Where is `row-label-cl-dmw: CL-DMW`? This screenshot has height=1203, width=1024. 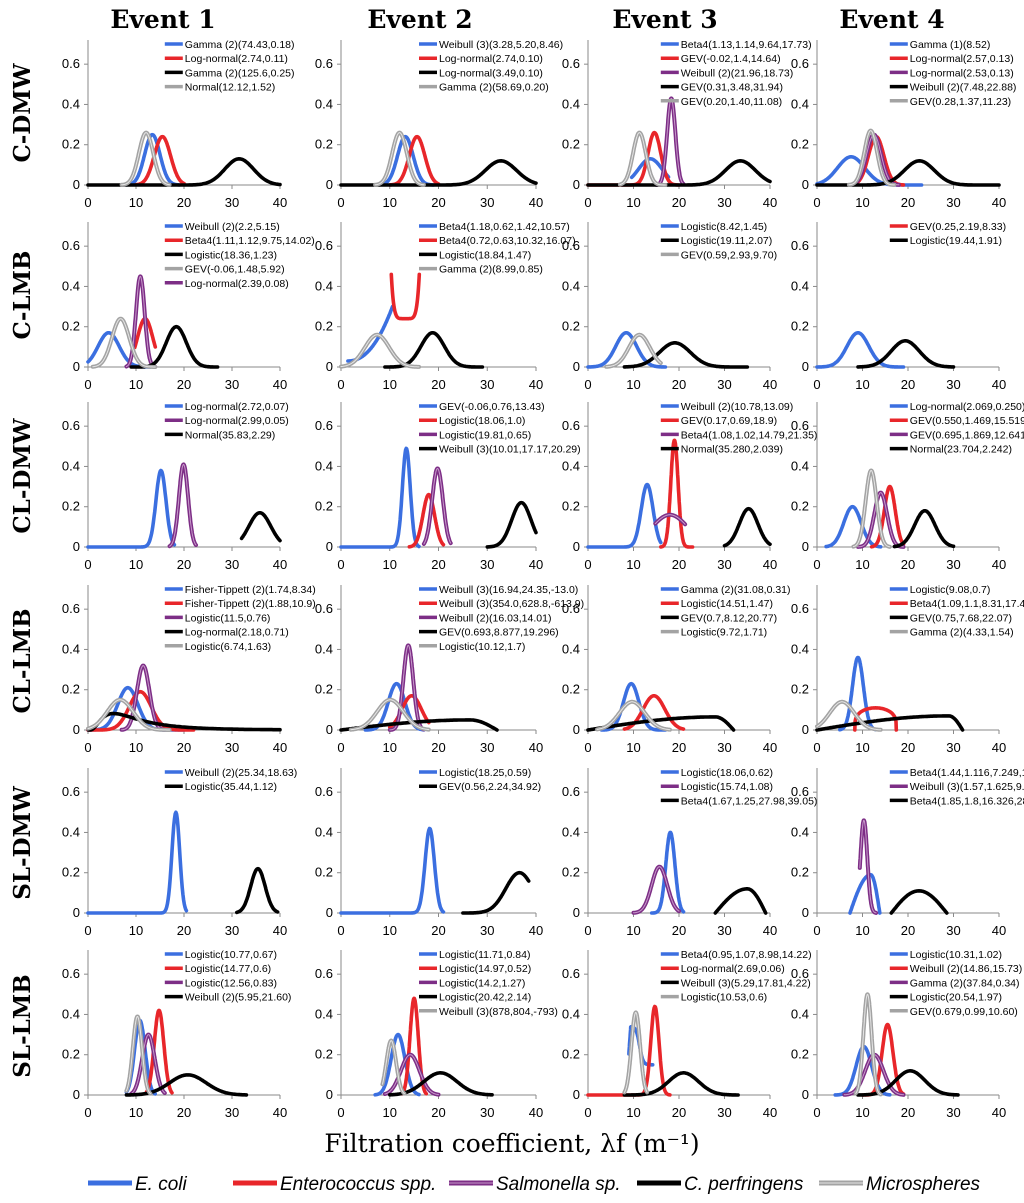
row-label-cl-dmw: CL-DMW is located at coordinates (22, 475).